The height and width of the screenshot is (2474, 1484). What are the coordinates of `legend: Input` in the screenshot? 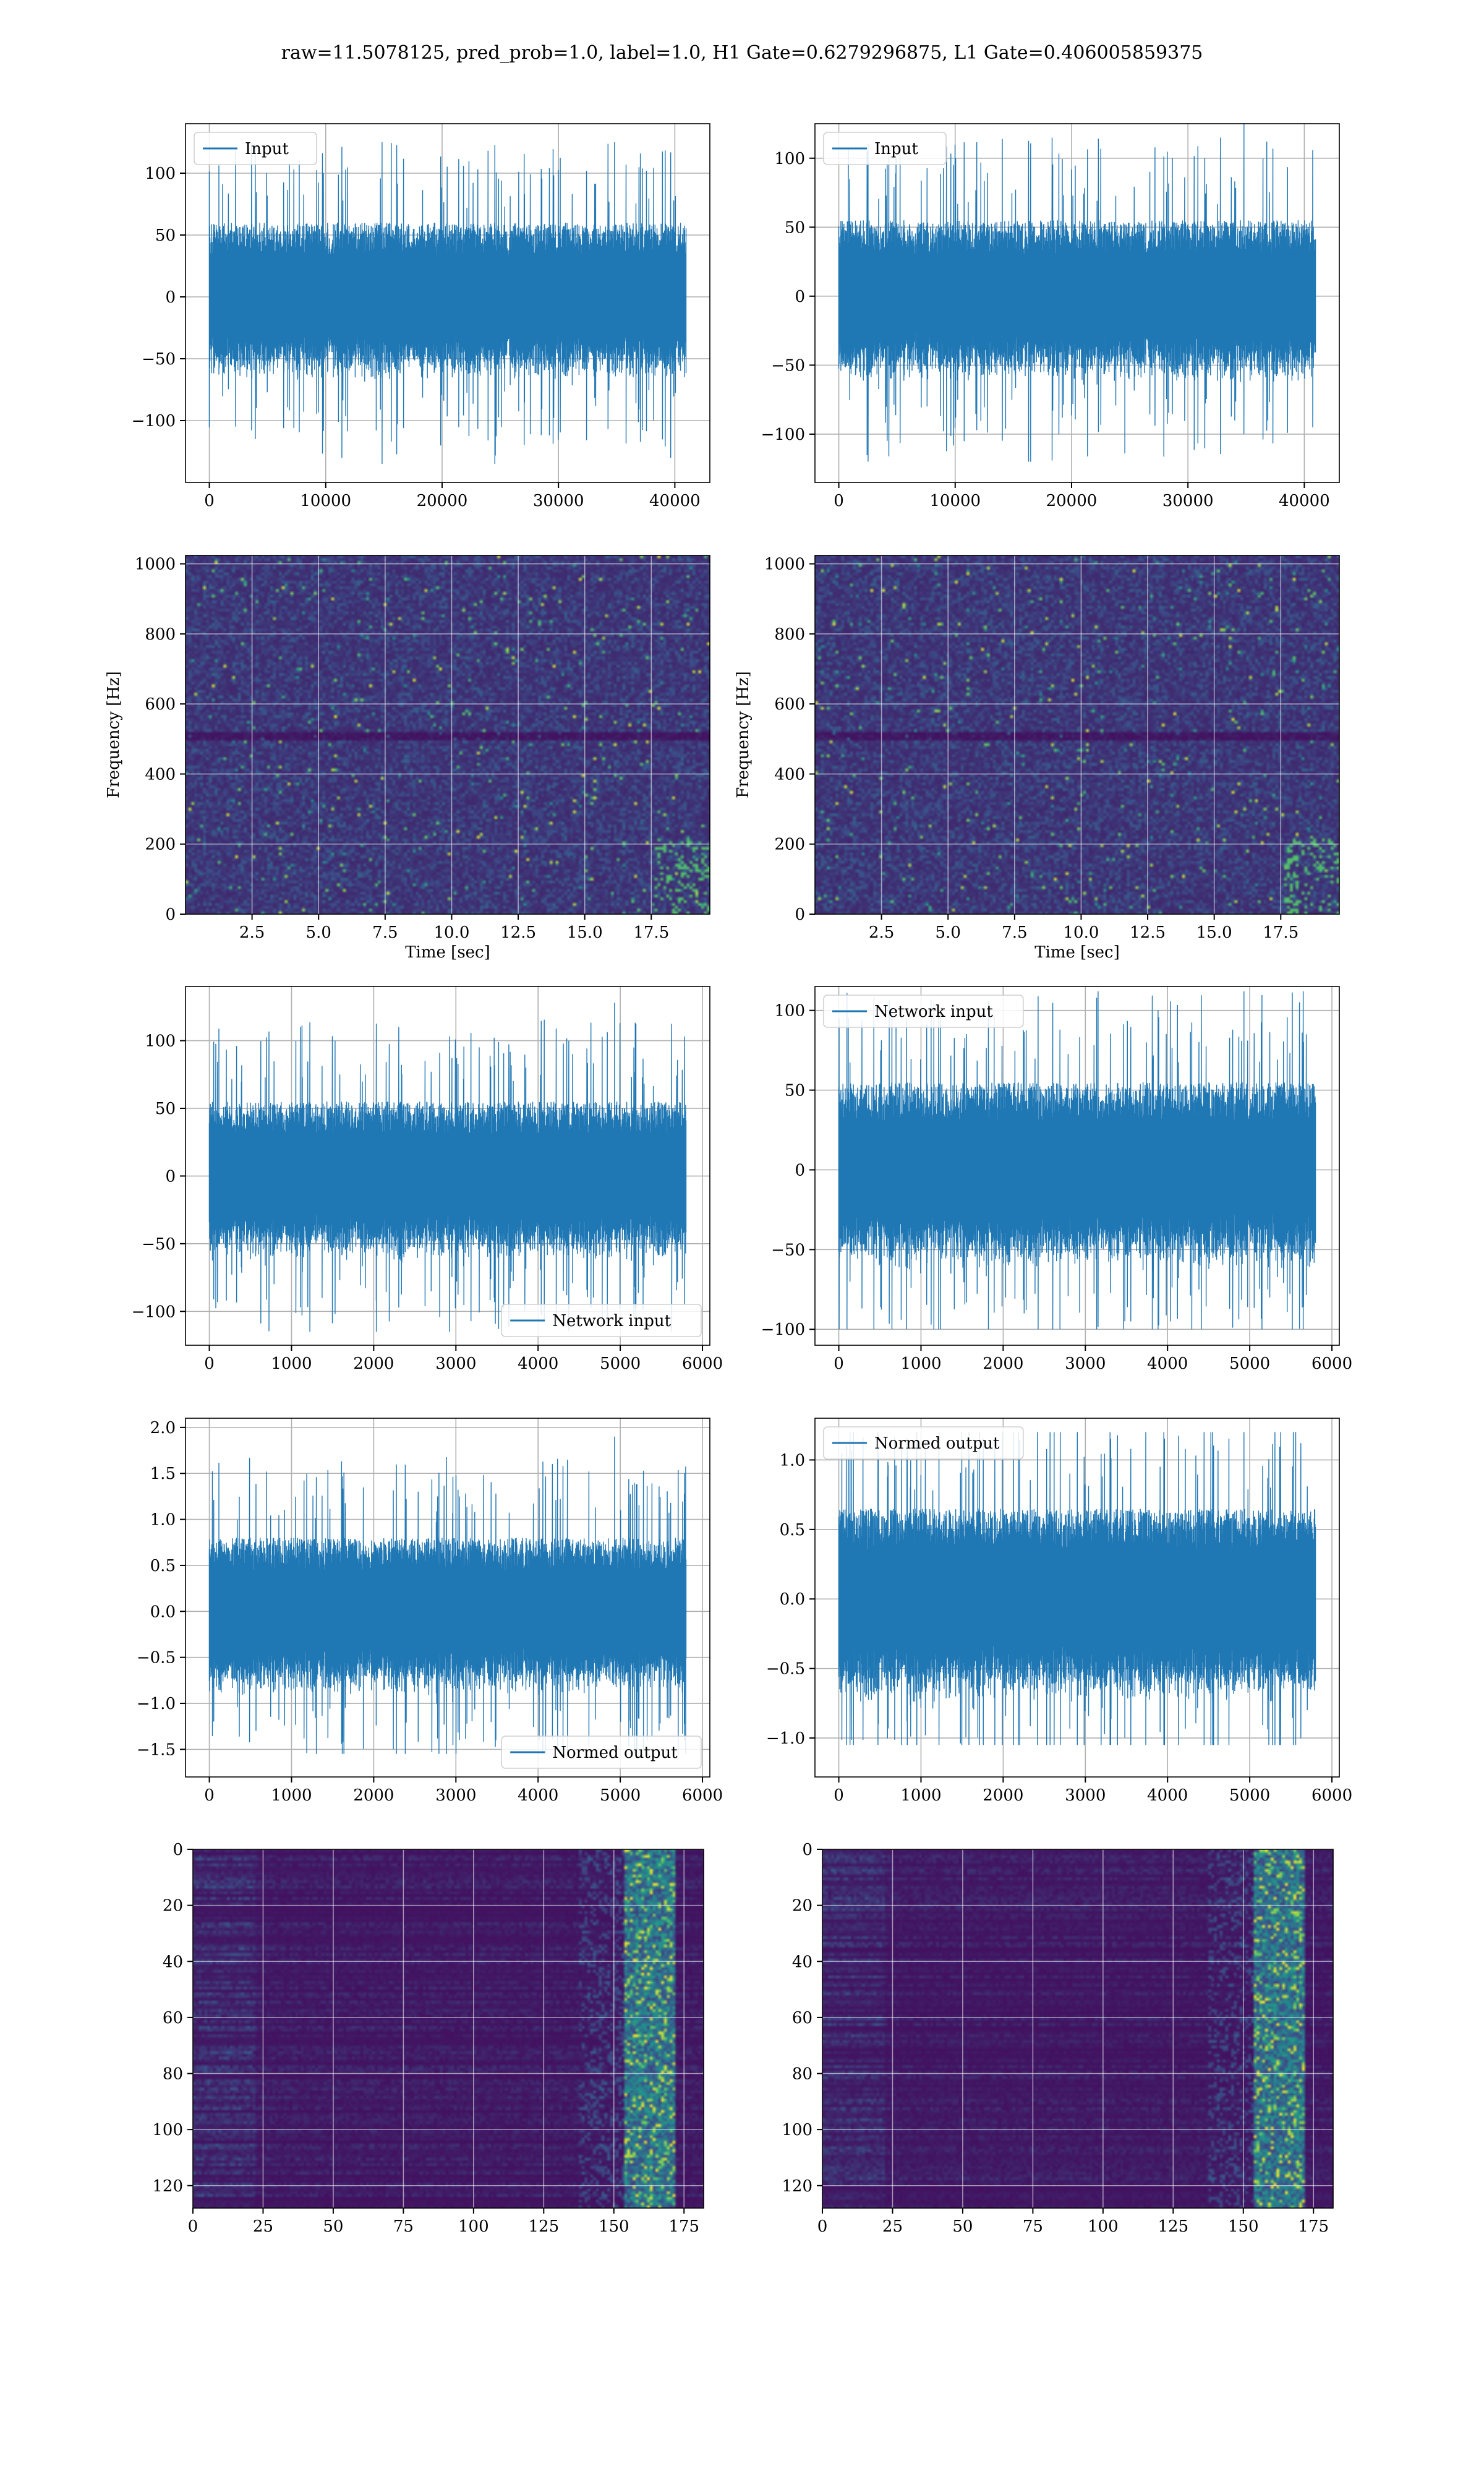 It's located at (255, 148).